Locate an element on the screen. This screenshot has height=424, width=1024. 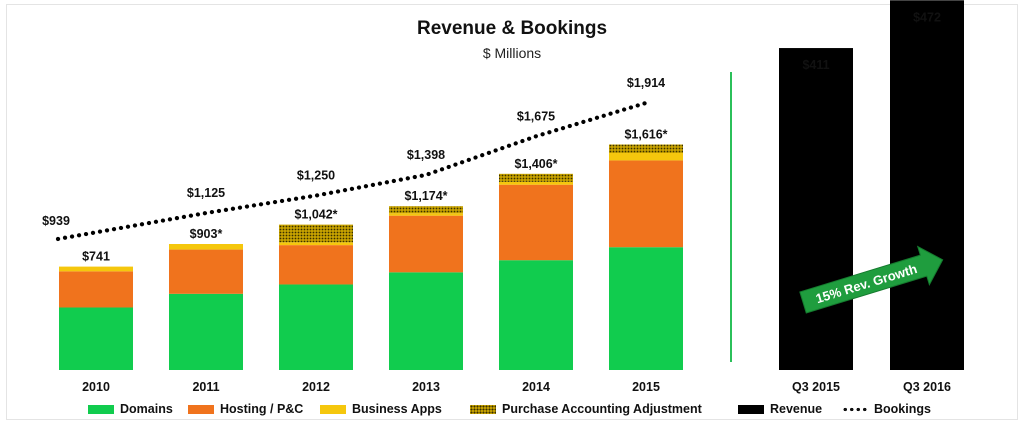
total-label-2013: $1,174* is located at coordinates (425, 196).